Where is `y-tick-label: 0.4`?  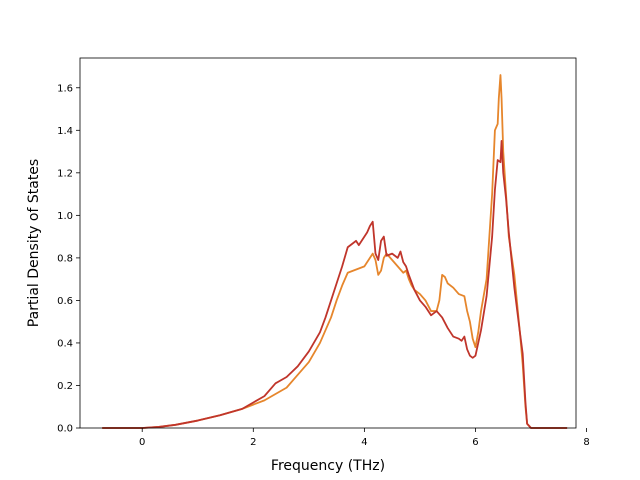
y-tick-label: 0.4 is located at coordinates (65, 343).